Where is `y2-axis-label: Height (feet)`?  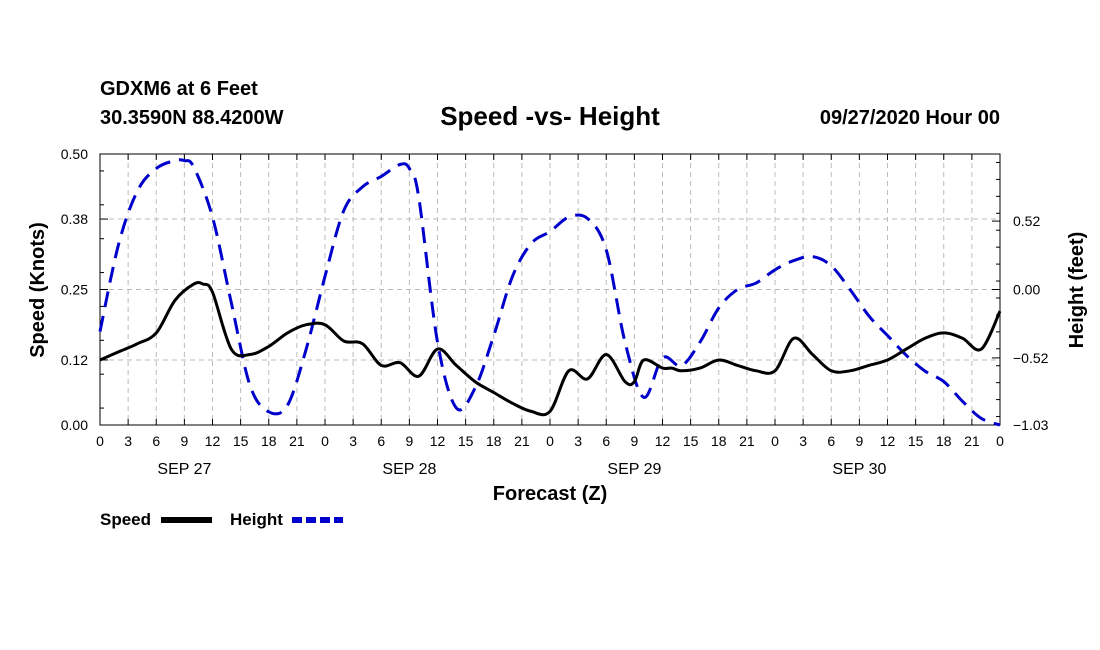
y2-axis-label: Height (feet) is located at coordinates (1077, 290).